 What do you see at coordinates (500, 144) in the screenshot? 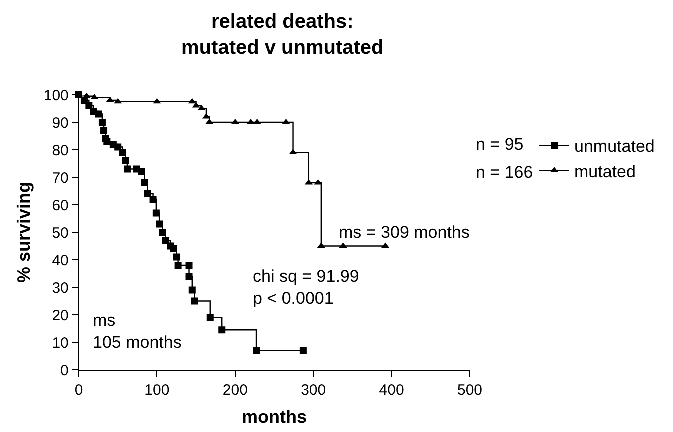
I see `text: n = 95` at bounding box center [500, 144].